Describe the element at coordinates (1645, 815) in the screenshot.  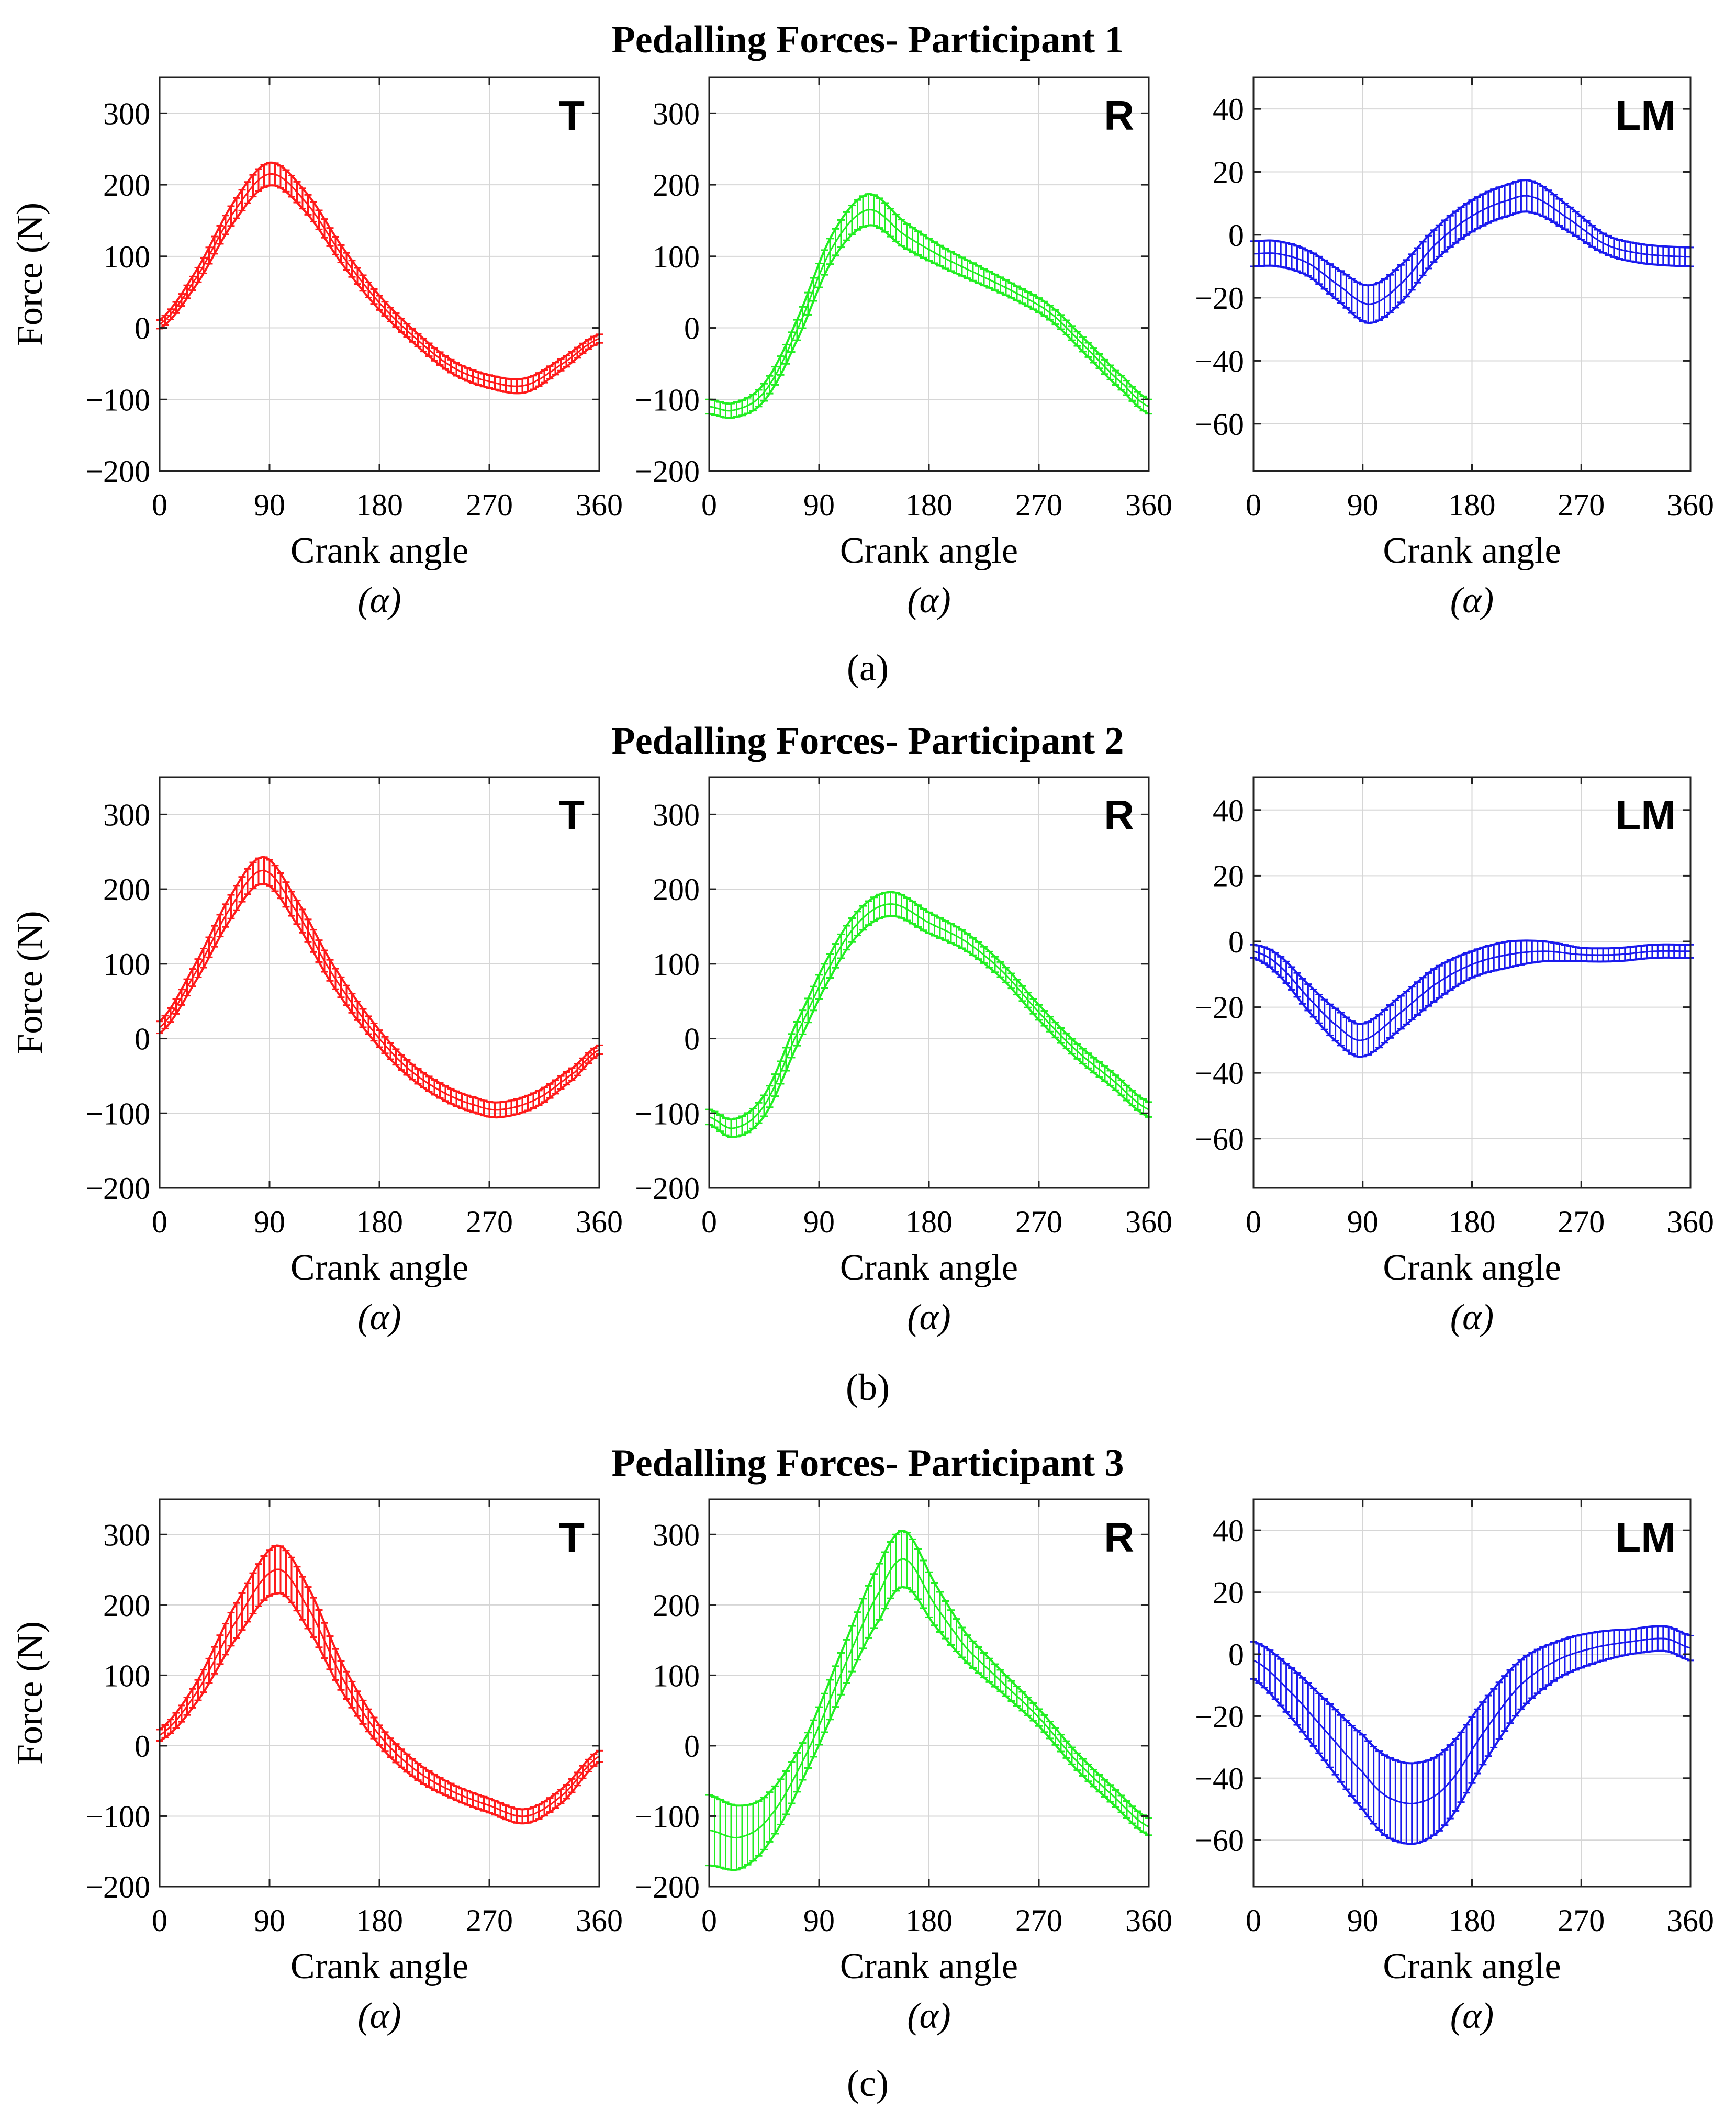
I see `panel-tag: LM` at that location.